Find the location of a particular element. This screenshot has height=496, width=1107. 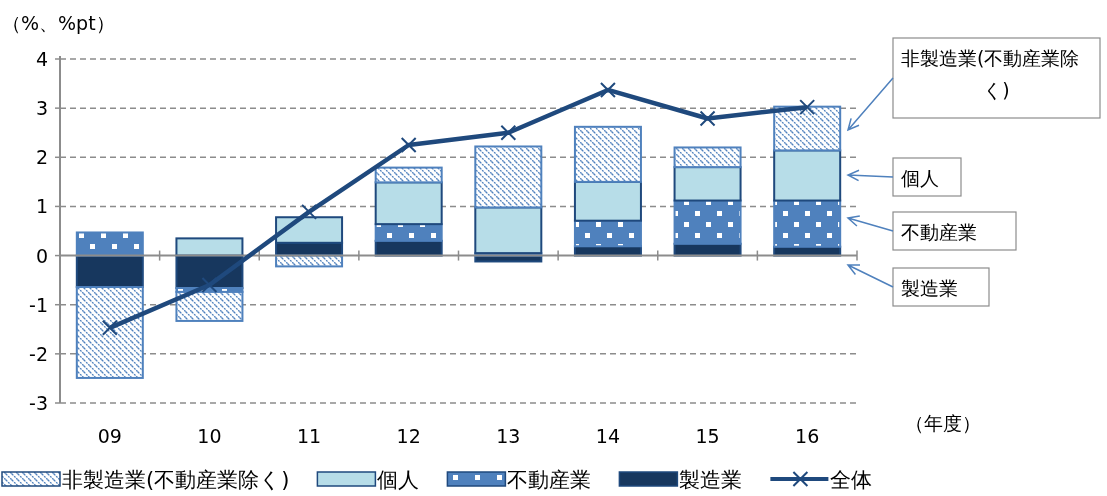

y-tick-label: -1 is located at coordinates (38, 304).